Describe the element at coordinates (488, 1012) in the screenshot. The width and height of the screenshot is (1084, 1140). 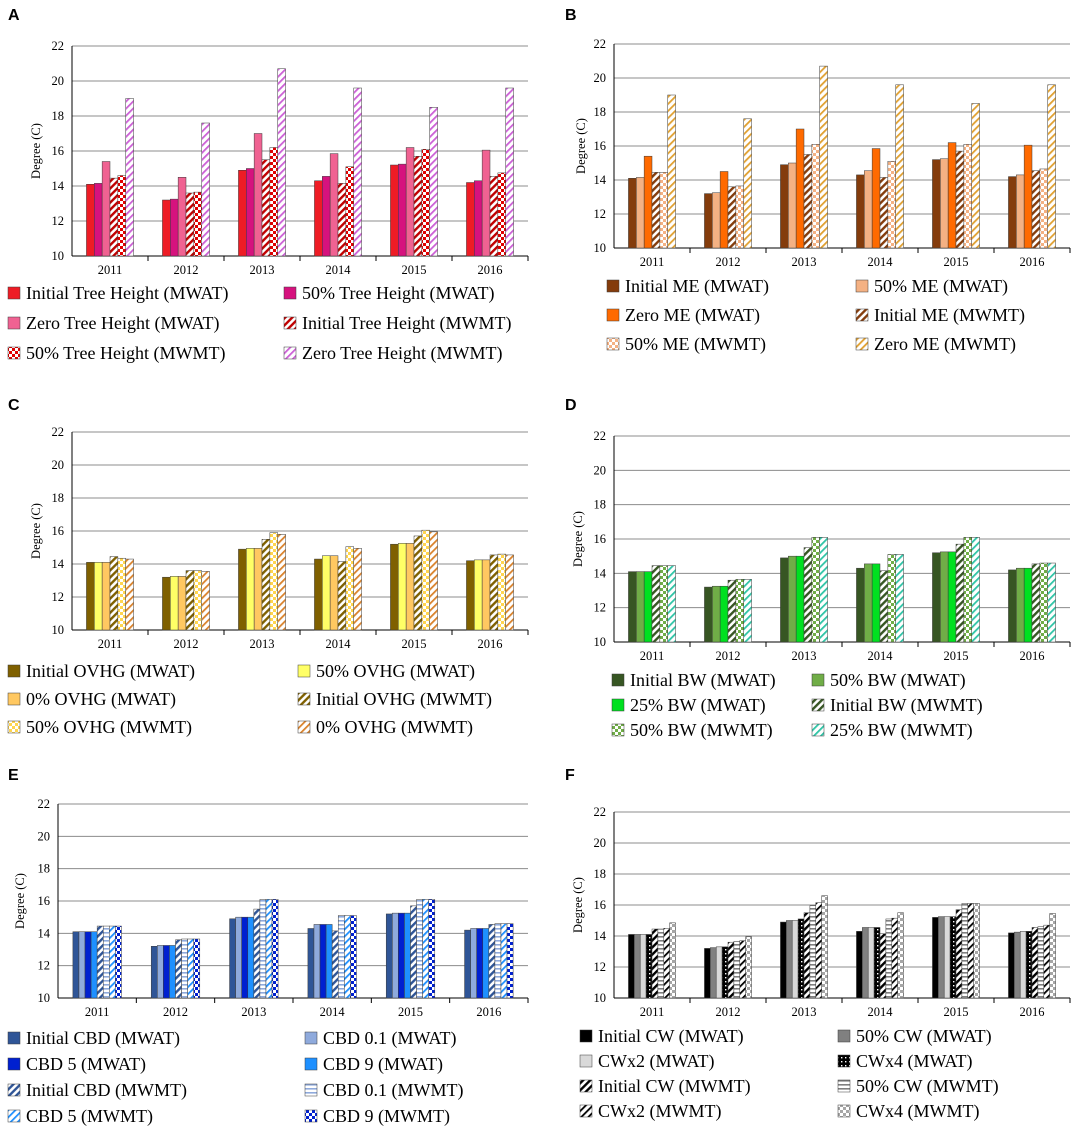
I see `x-tick-label: 2016` at that location.